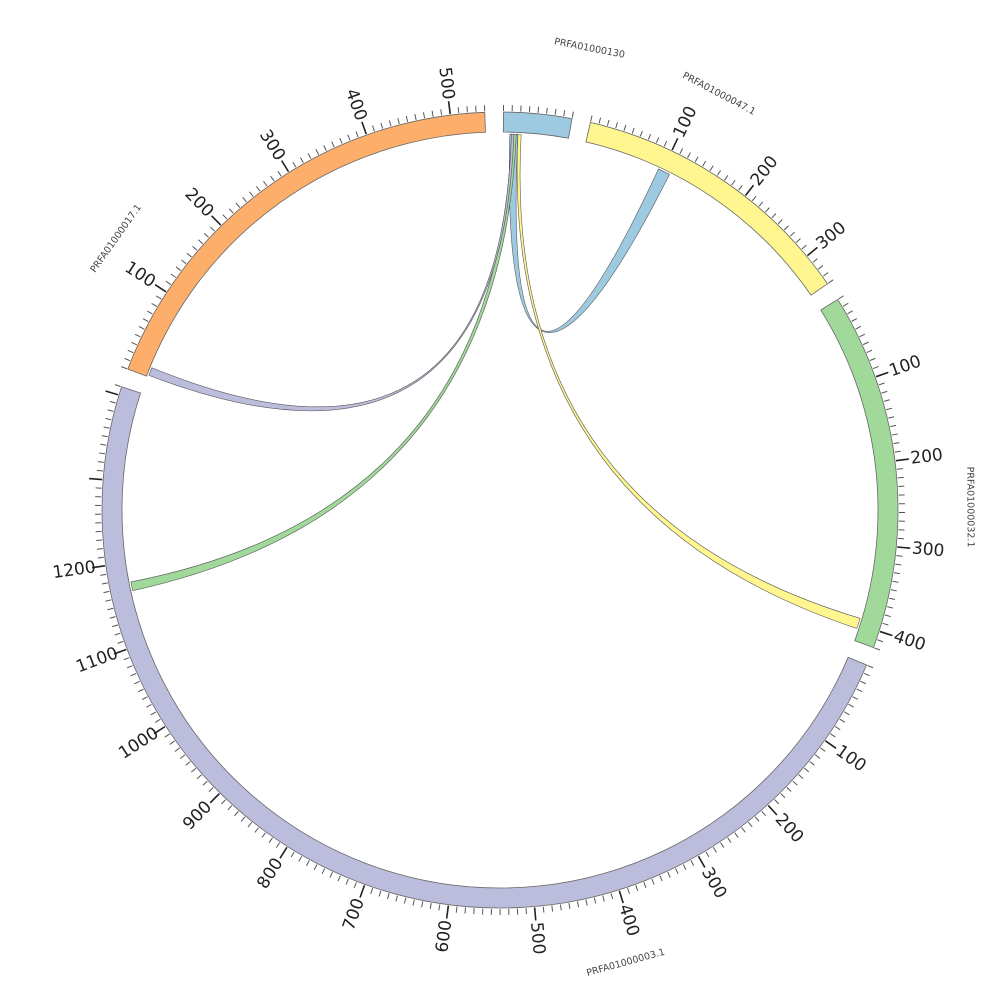  Describe the element at coordinates (138, 743) in the screenshot. I see `tick-label: 1000` at that location.